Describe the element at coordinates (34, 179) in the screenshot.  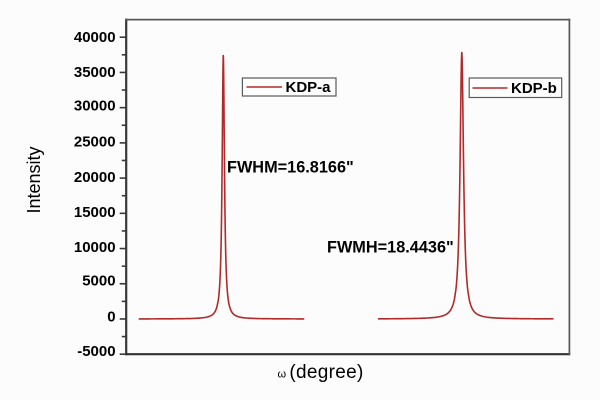
I see `svg-text: Intensity` at that location.